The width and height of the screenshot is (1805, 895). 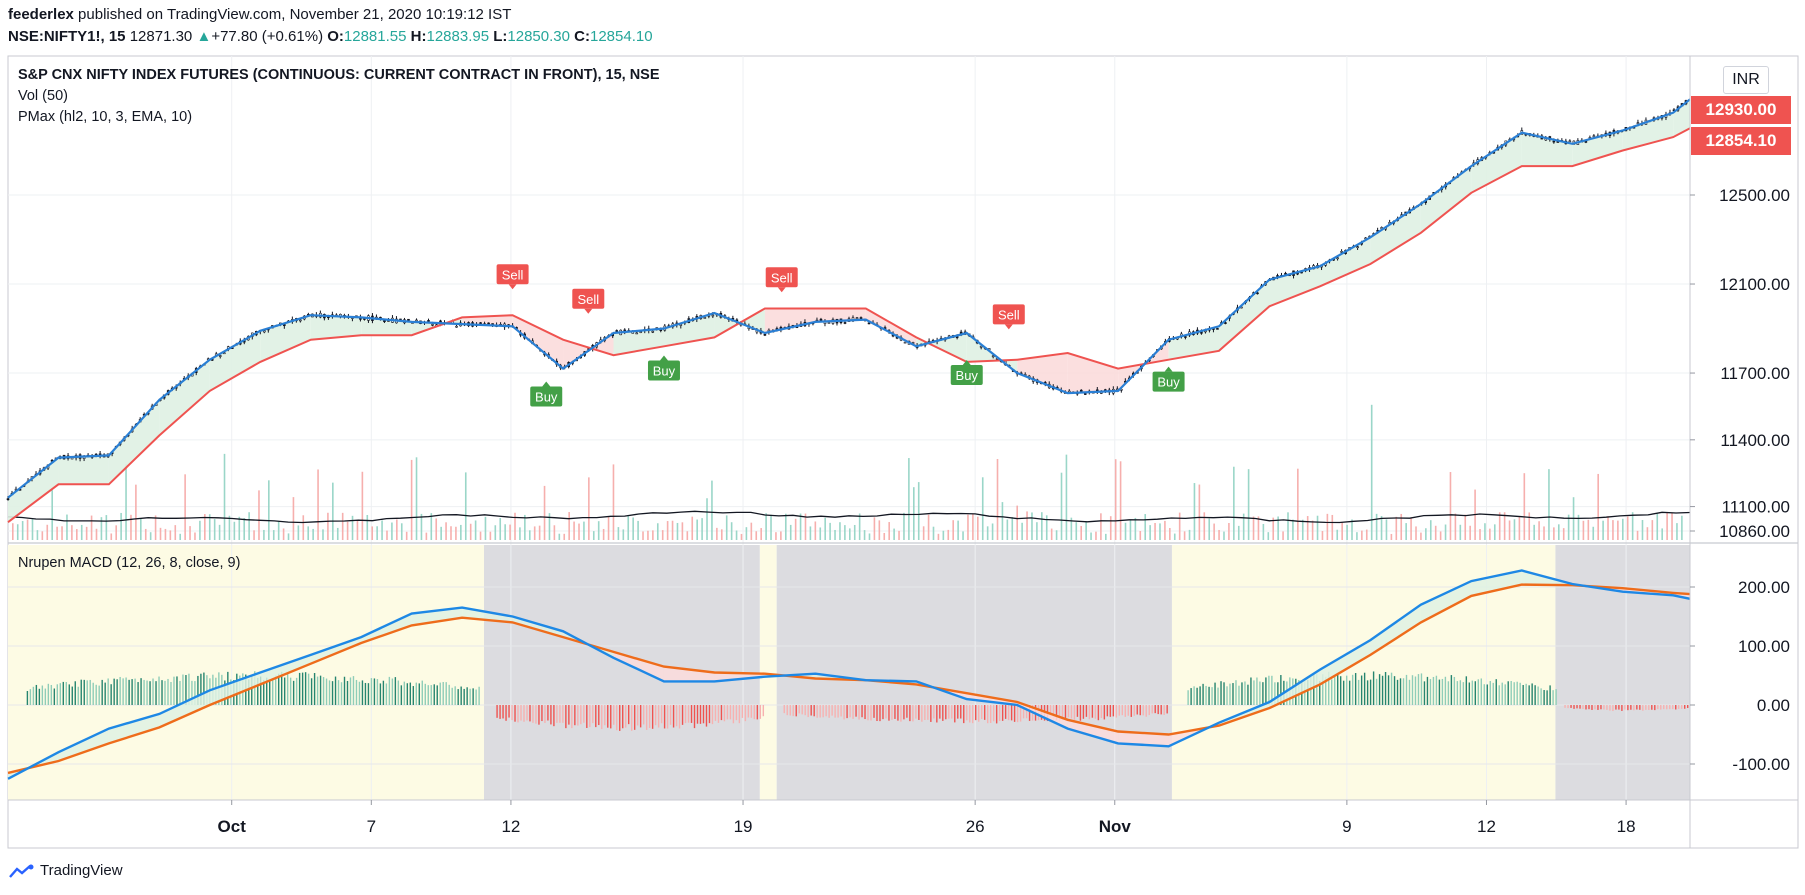 What do you see at coordinates (22, 871) in the screenshot?
I see `tradingview-icon` at bounding box center [22, 871].